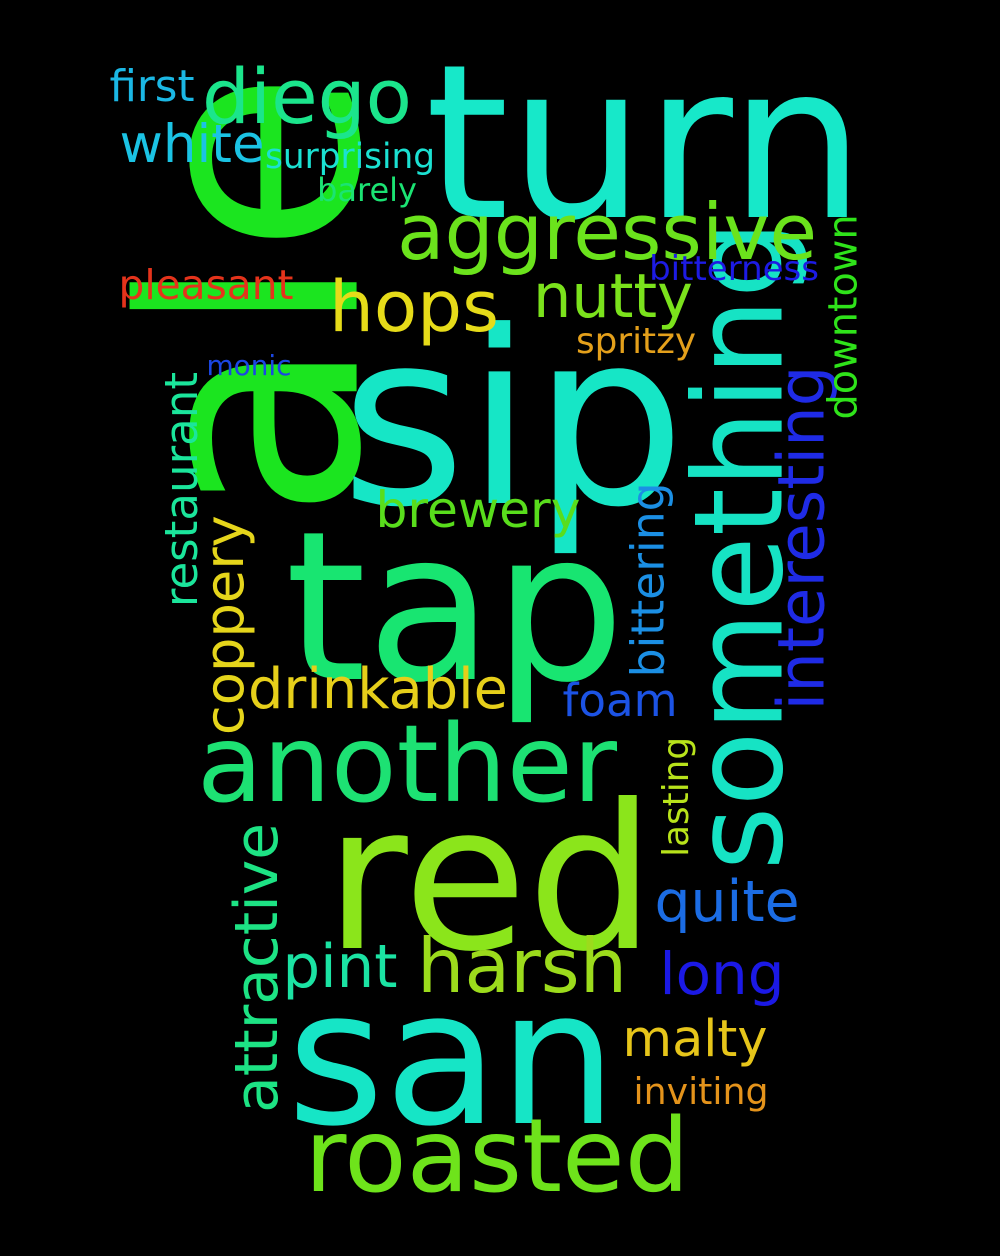 Image resolution: width=1000 pixels, height=1256 pixels. Describe the element at coordinates (497, 1156) in the screenshot. I see `word-roasted: roasted` at that location.